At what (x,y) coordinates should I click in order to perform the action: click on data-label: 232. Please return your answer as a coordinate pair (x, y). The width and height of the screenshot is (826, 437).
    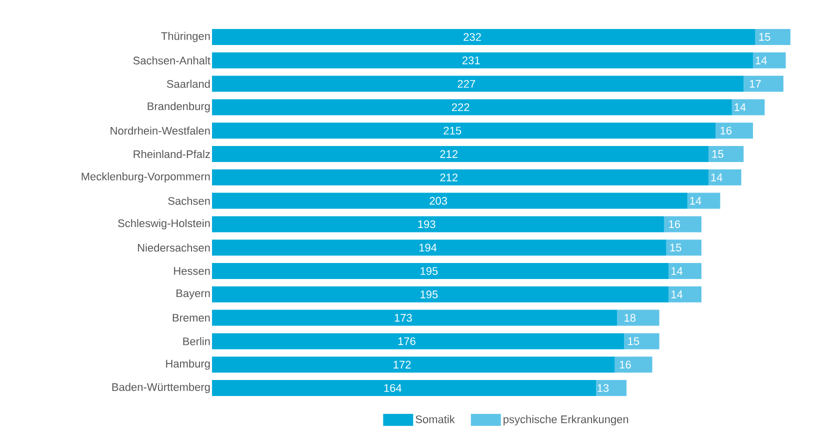
    Looking at the image, I should click on (472, 37).